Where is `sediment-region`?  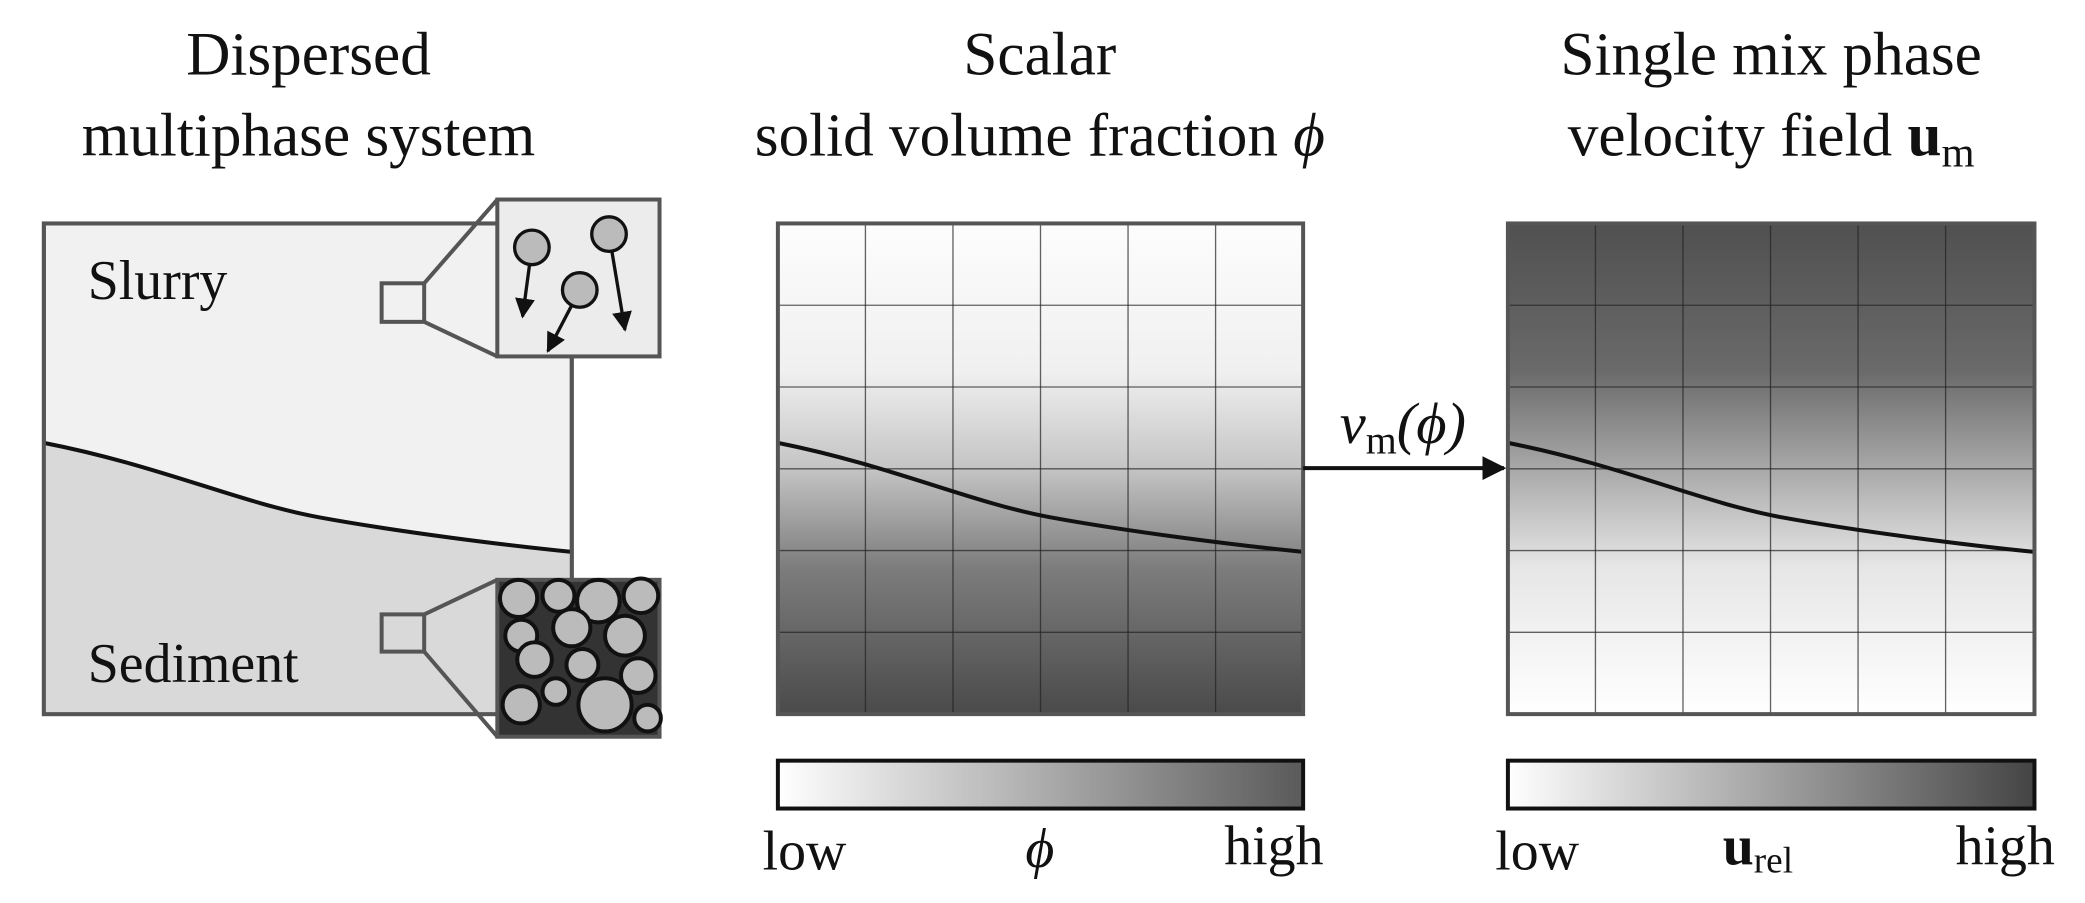 sediment-region is located at coordinates (307, 578).